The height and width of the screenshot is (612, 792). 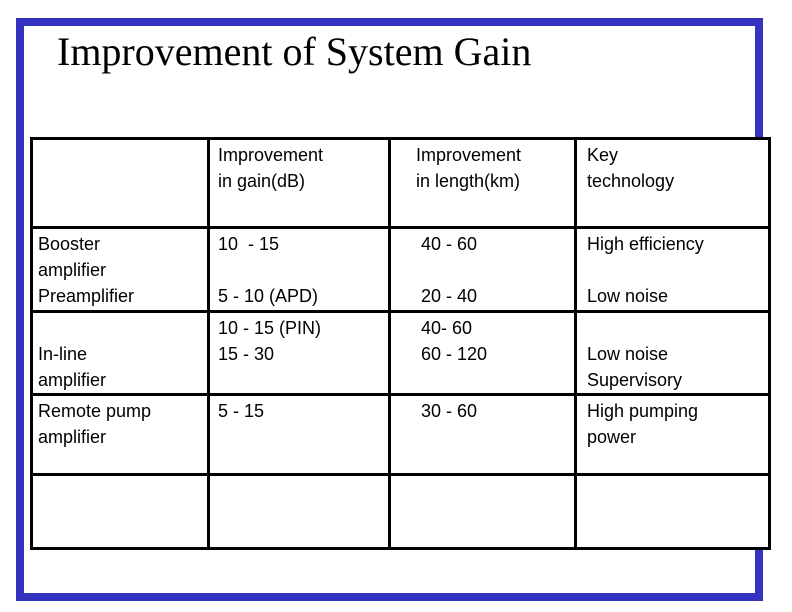 I want to click on header-cell: Improvement in length(km), so click(x=482, y=183).